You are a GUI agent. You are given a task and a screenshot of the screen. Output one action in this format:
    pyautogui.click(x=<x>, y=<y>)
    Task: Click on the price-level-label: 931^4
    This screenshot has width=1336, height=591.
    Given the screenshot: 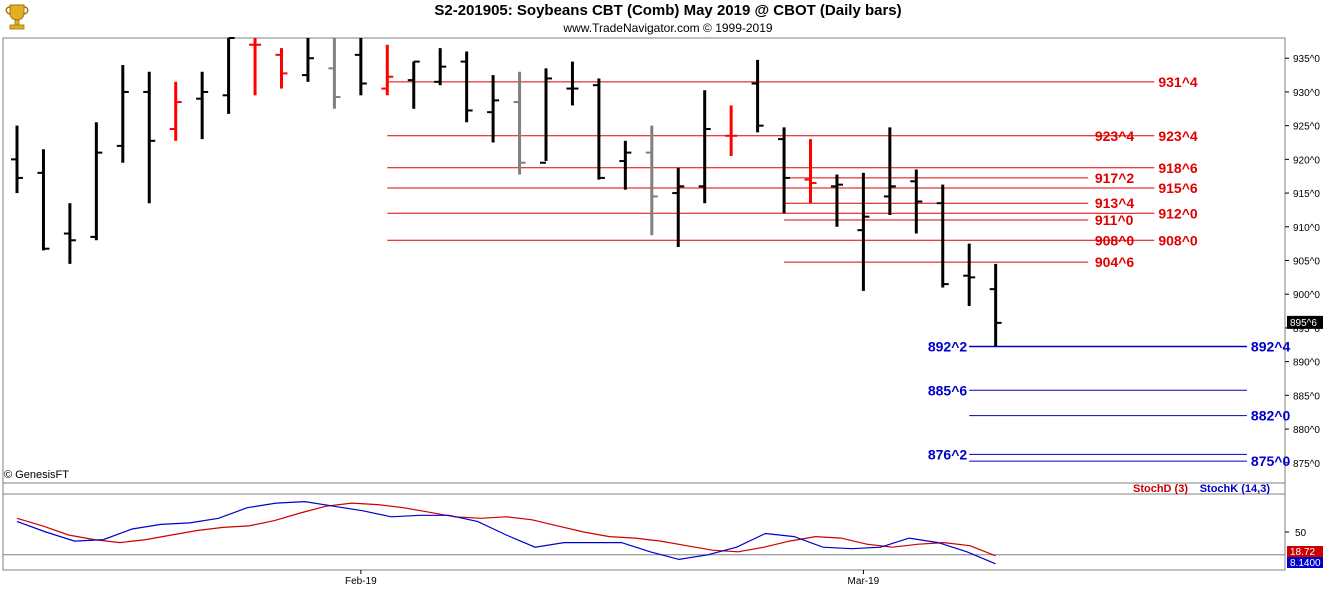 What is the action you would take?
    pyautogui.click(x=1178, y=82)
    